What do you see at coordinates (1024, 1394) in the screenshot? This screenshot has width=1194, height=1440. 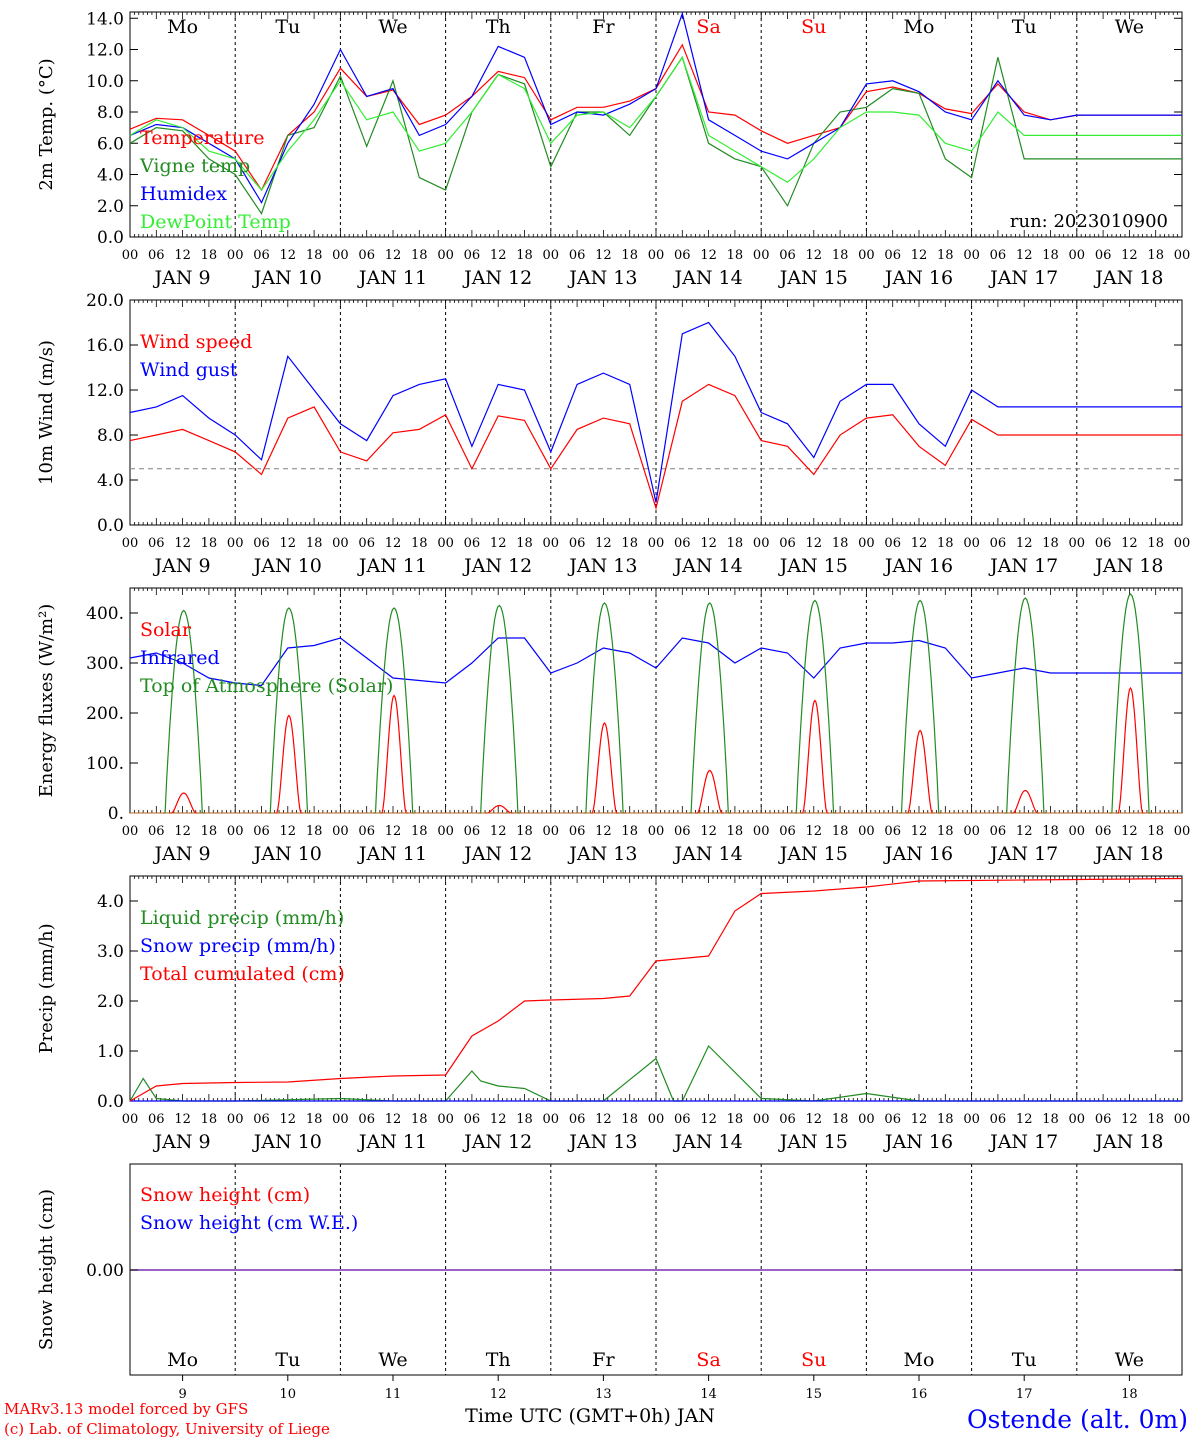 I see `day-number-label: 17` at bounding box center [1024, 1394].